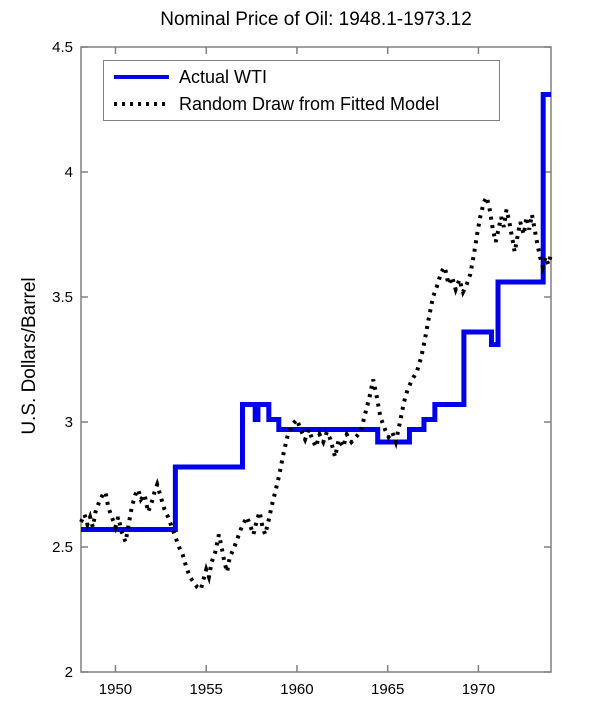 The image size is (600, 708). I want to click on legend-label-actual-wti: Actual WTI, so click(223, 77).